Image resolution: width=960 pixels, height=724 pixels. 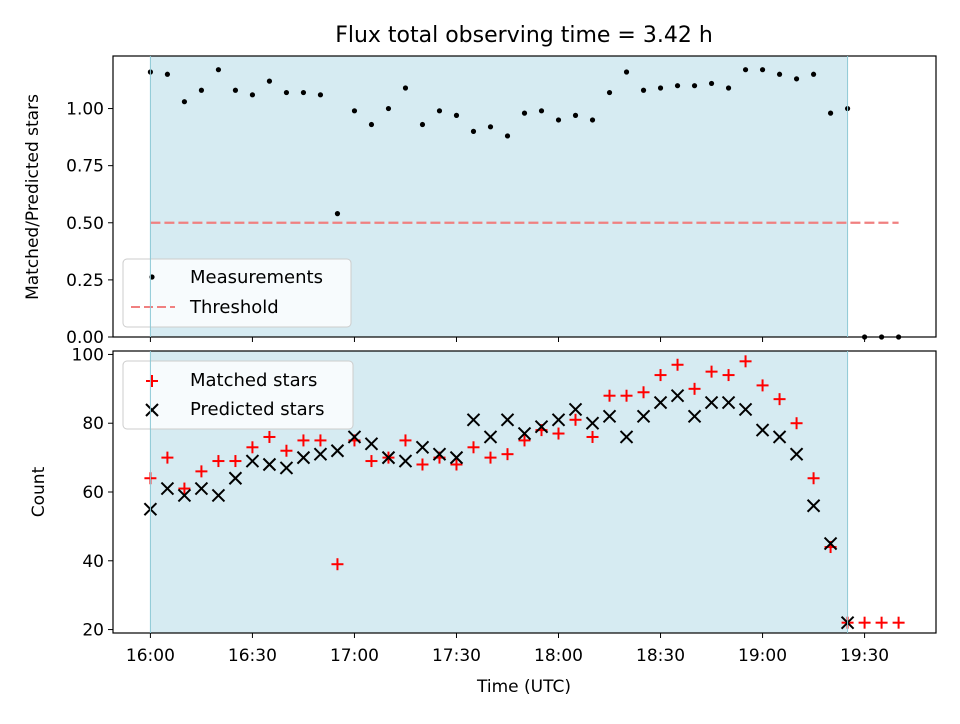 What do you see at coordinates (85, 338) in the screenshot?
I see `y-tick-label: 0.00` at bounding box center [85, 338].